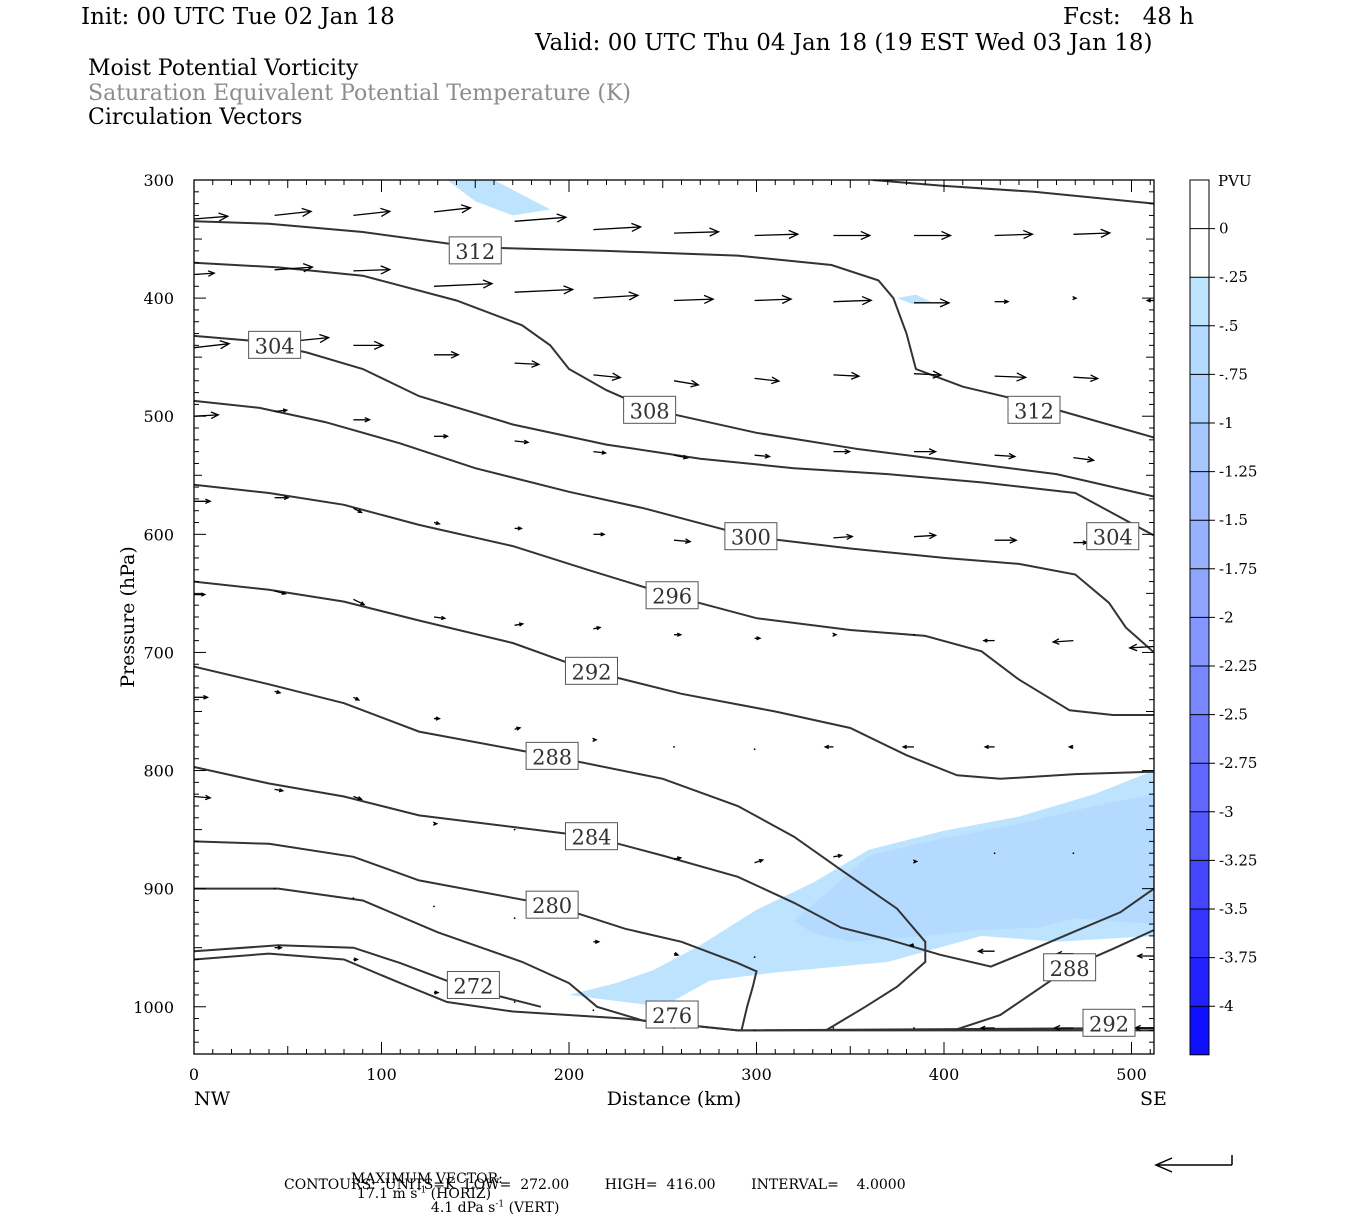 This screenshot has width=1350, height=1216. What do you see at coordinates (153, 1007) in the screenshot?
I see `y-tick-label: 1000` at bounding box center [153, 1007].